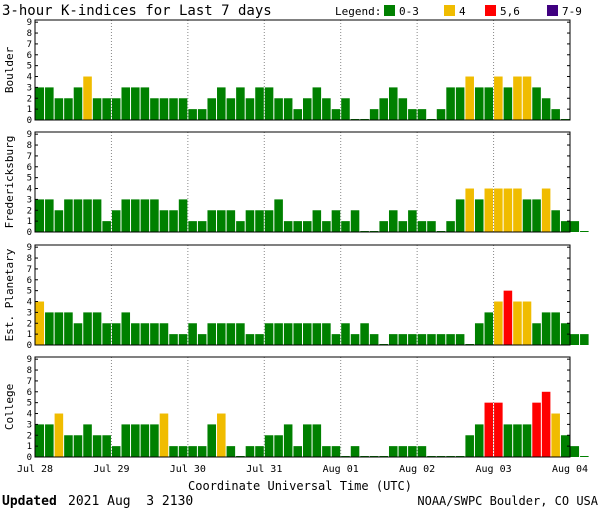  Describe the element at coordinates (358, 11) in the screenshot. I see `legend-label: Legend:` at that location.